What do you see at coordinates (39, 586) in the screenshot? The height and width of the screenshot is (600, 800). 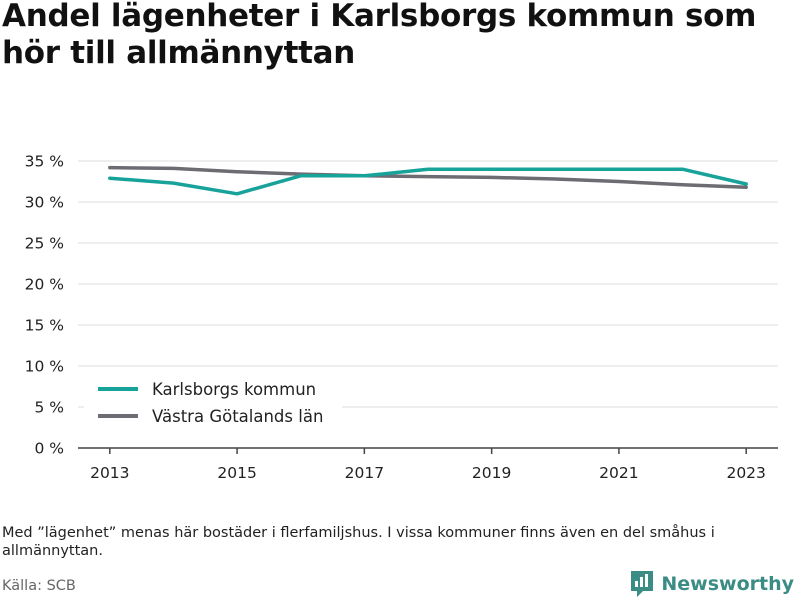 I see `source-label: Källa: SCB` at bounding box center [39, 586].